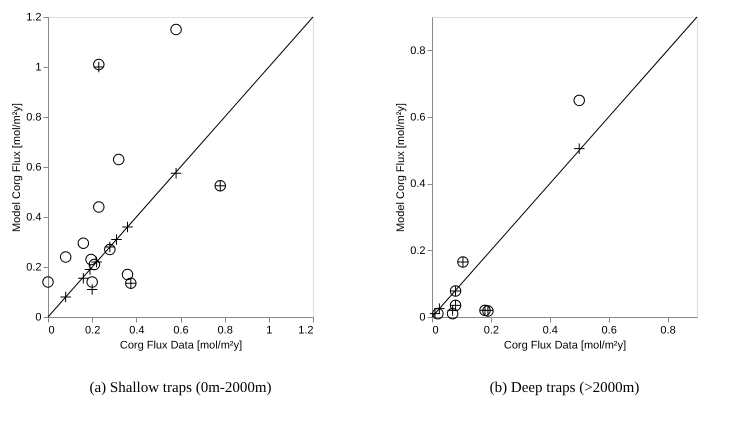  What do you see at coordinates (565, 388) in the screenshot?
I see `text: (b) Deep traps (>2000m)` at bounding box center [565, 388].